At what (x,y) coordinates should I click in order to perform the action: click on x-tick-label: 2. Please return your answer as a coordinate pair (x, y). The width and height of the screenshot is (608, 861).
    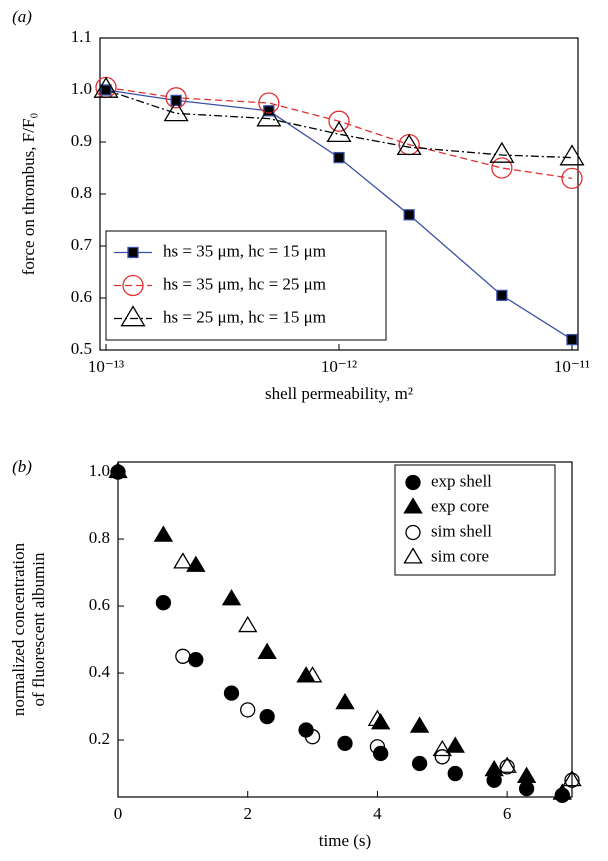
    Looking at the image, I should click on (247, 813).